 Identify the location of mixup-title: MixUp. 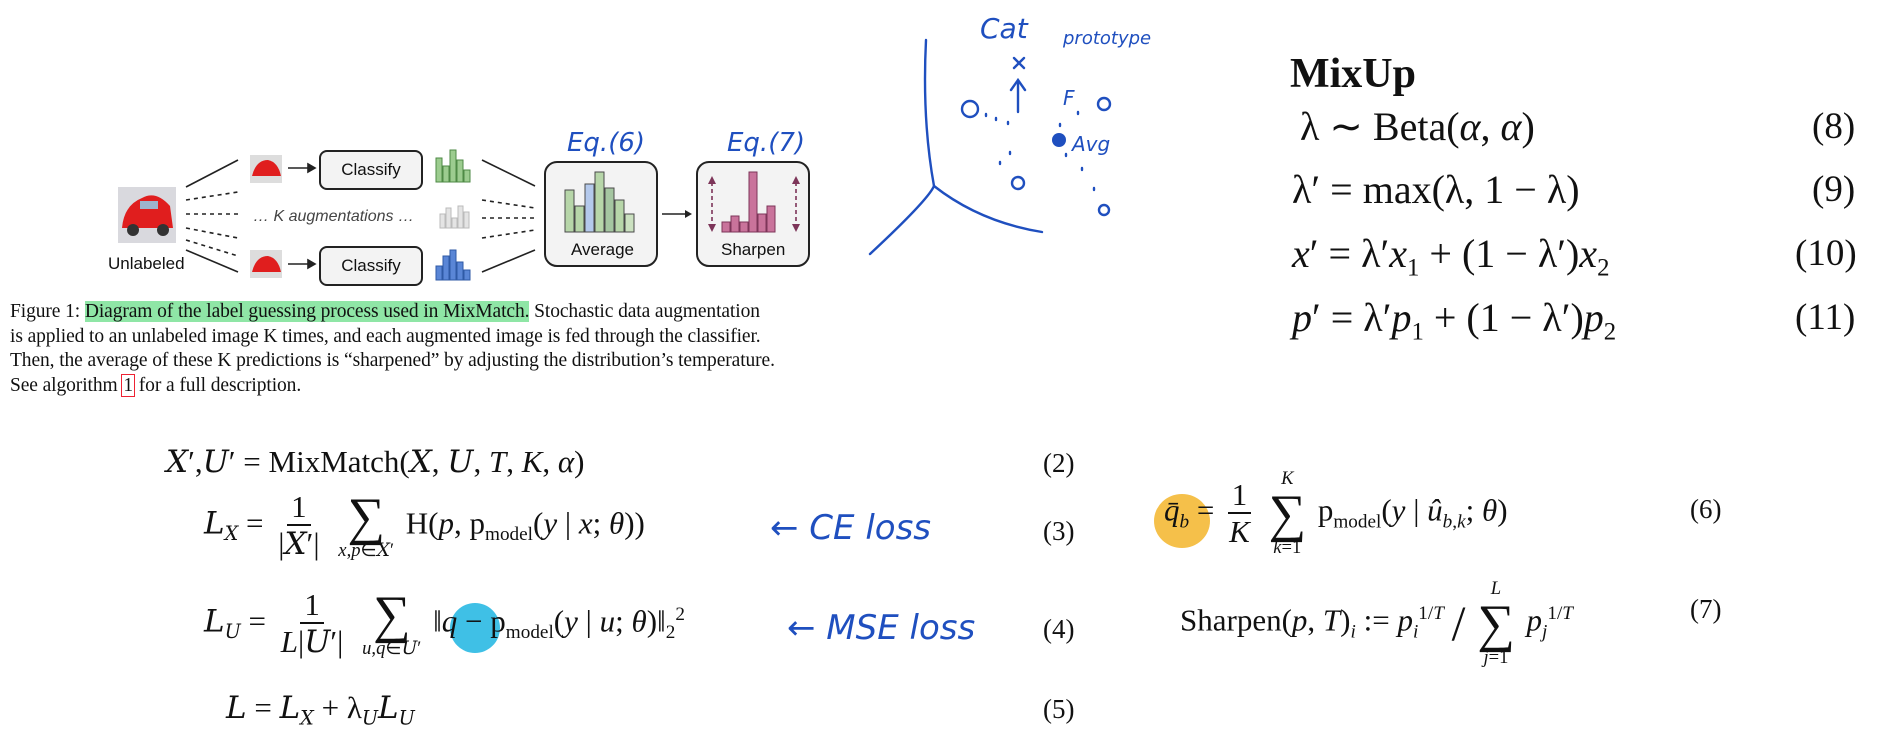
(1353, 74).